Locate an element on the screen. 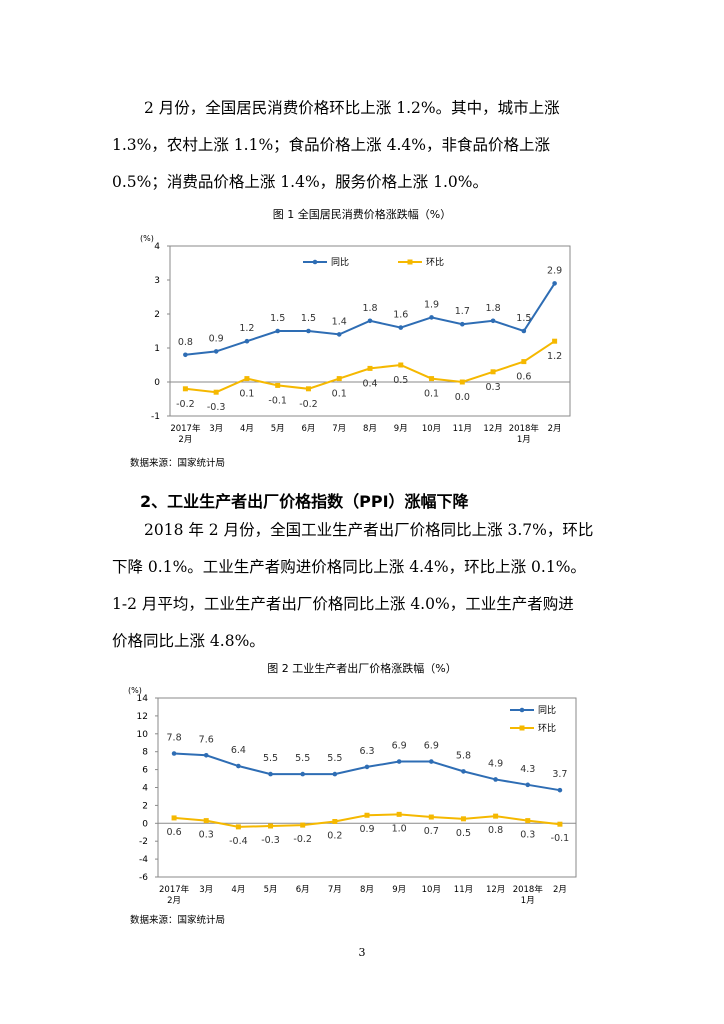  cpi-paragraph-line: 0.5%；消费品价格上涨 1.4%，服务价格上涨 1.0%。 is located at coordinates (300, 182).